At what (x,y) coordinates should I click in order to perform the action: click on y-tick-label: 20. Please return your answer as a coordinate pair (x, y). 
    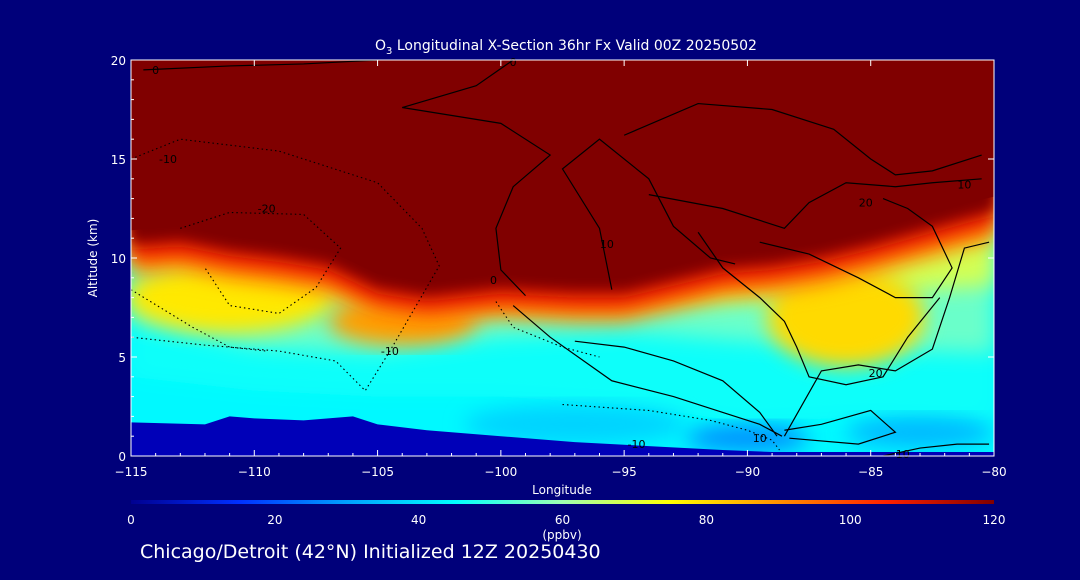
    Looking at the image, I should click on (118, 61).